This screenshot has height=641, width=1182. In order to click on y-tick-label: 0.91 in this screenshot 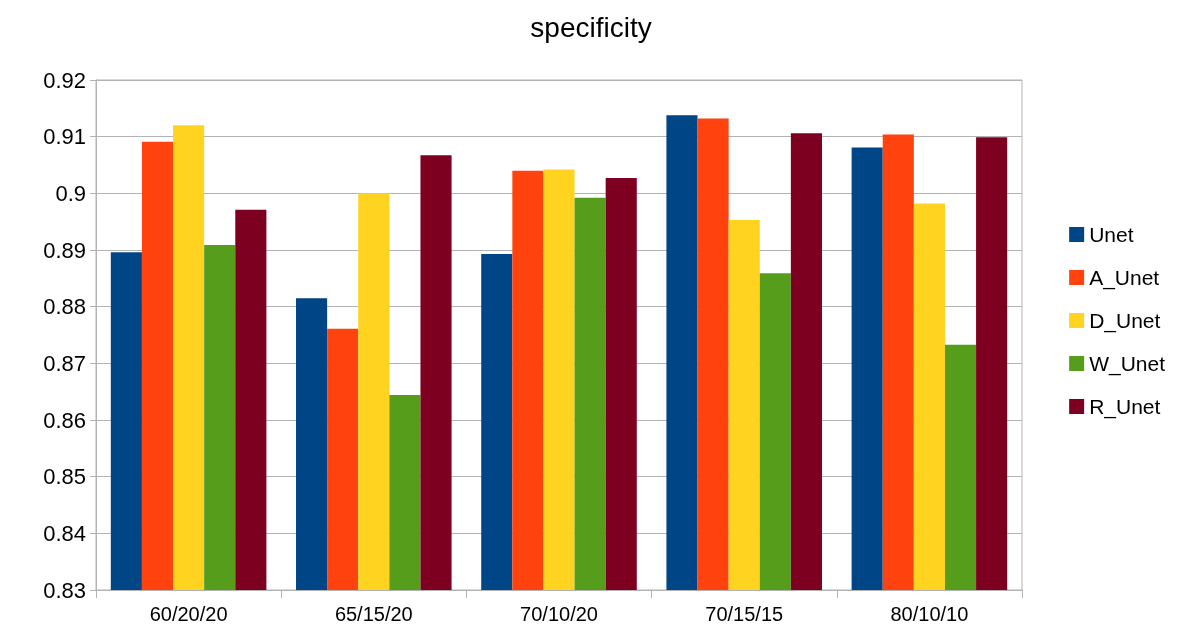, I will do `click(64, 137)`.